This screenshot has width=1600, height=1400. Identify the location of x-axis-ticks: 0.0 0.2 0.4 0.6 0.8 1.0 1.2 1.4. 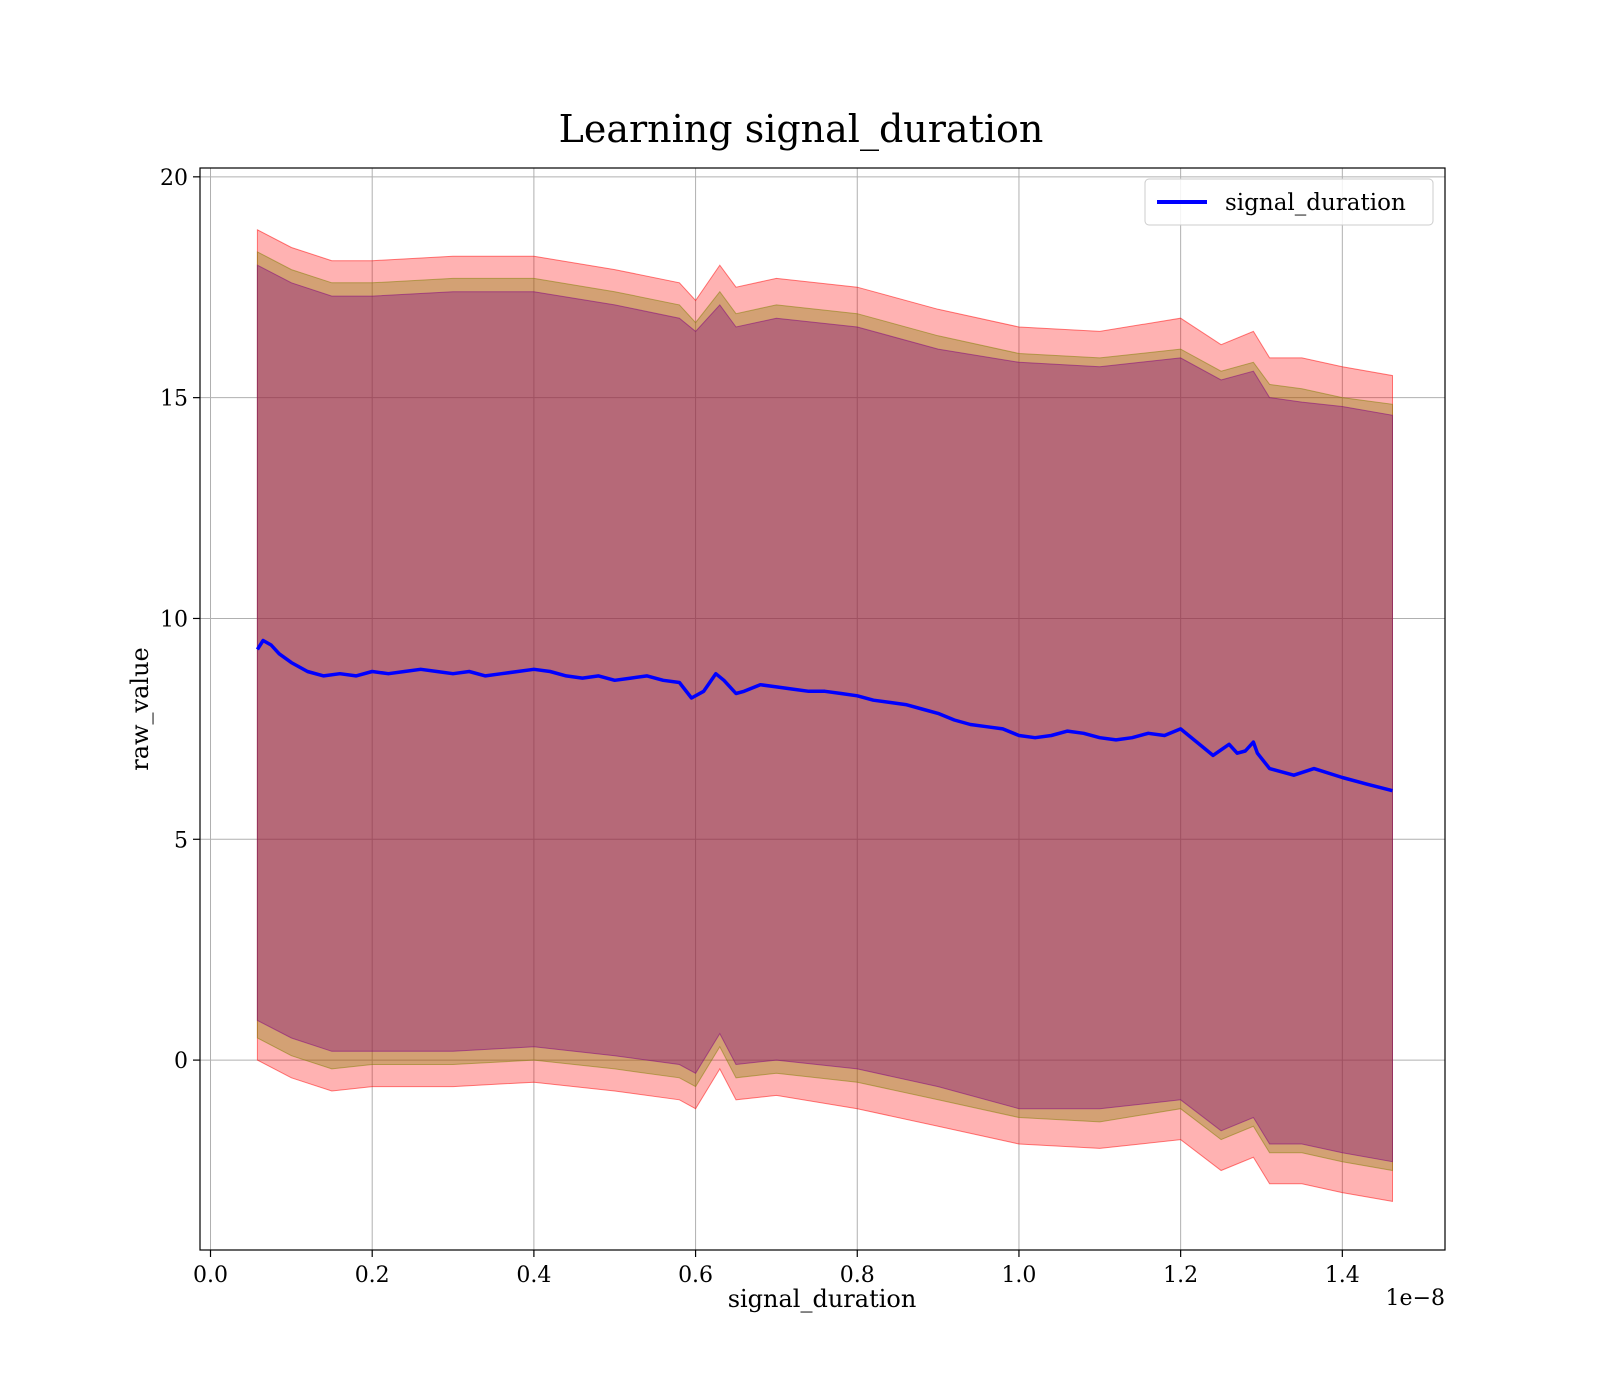
(776, 1269).